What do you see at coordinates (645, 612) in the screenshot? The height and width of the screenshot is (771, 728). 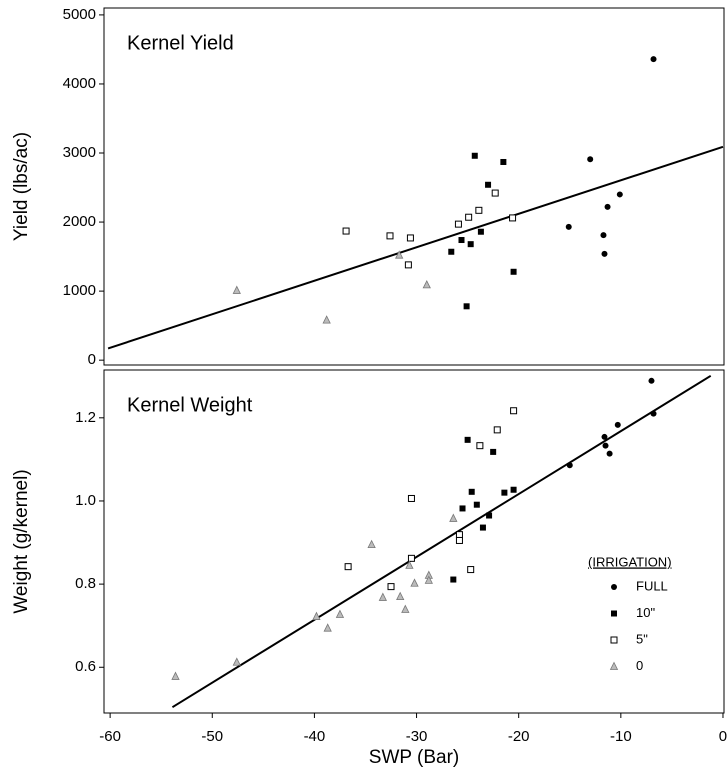 I see `legend-label: 10"` at bounding box center [645, 612].